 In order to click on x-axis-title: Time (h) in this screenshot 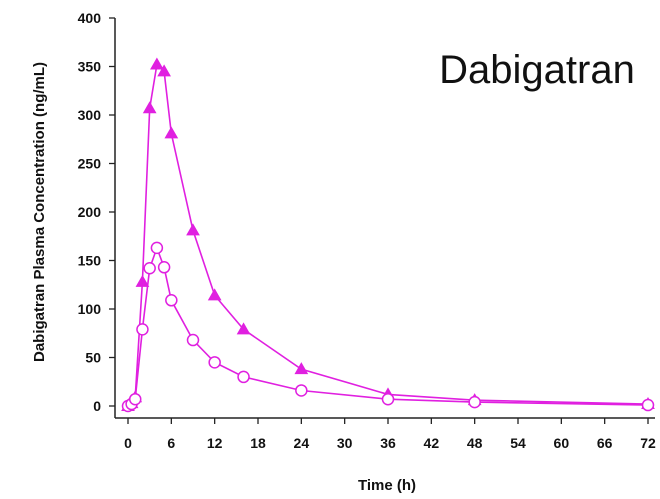, I will do `click(387, 485)`.